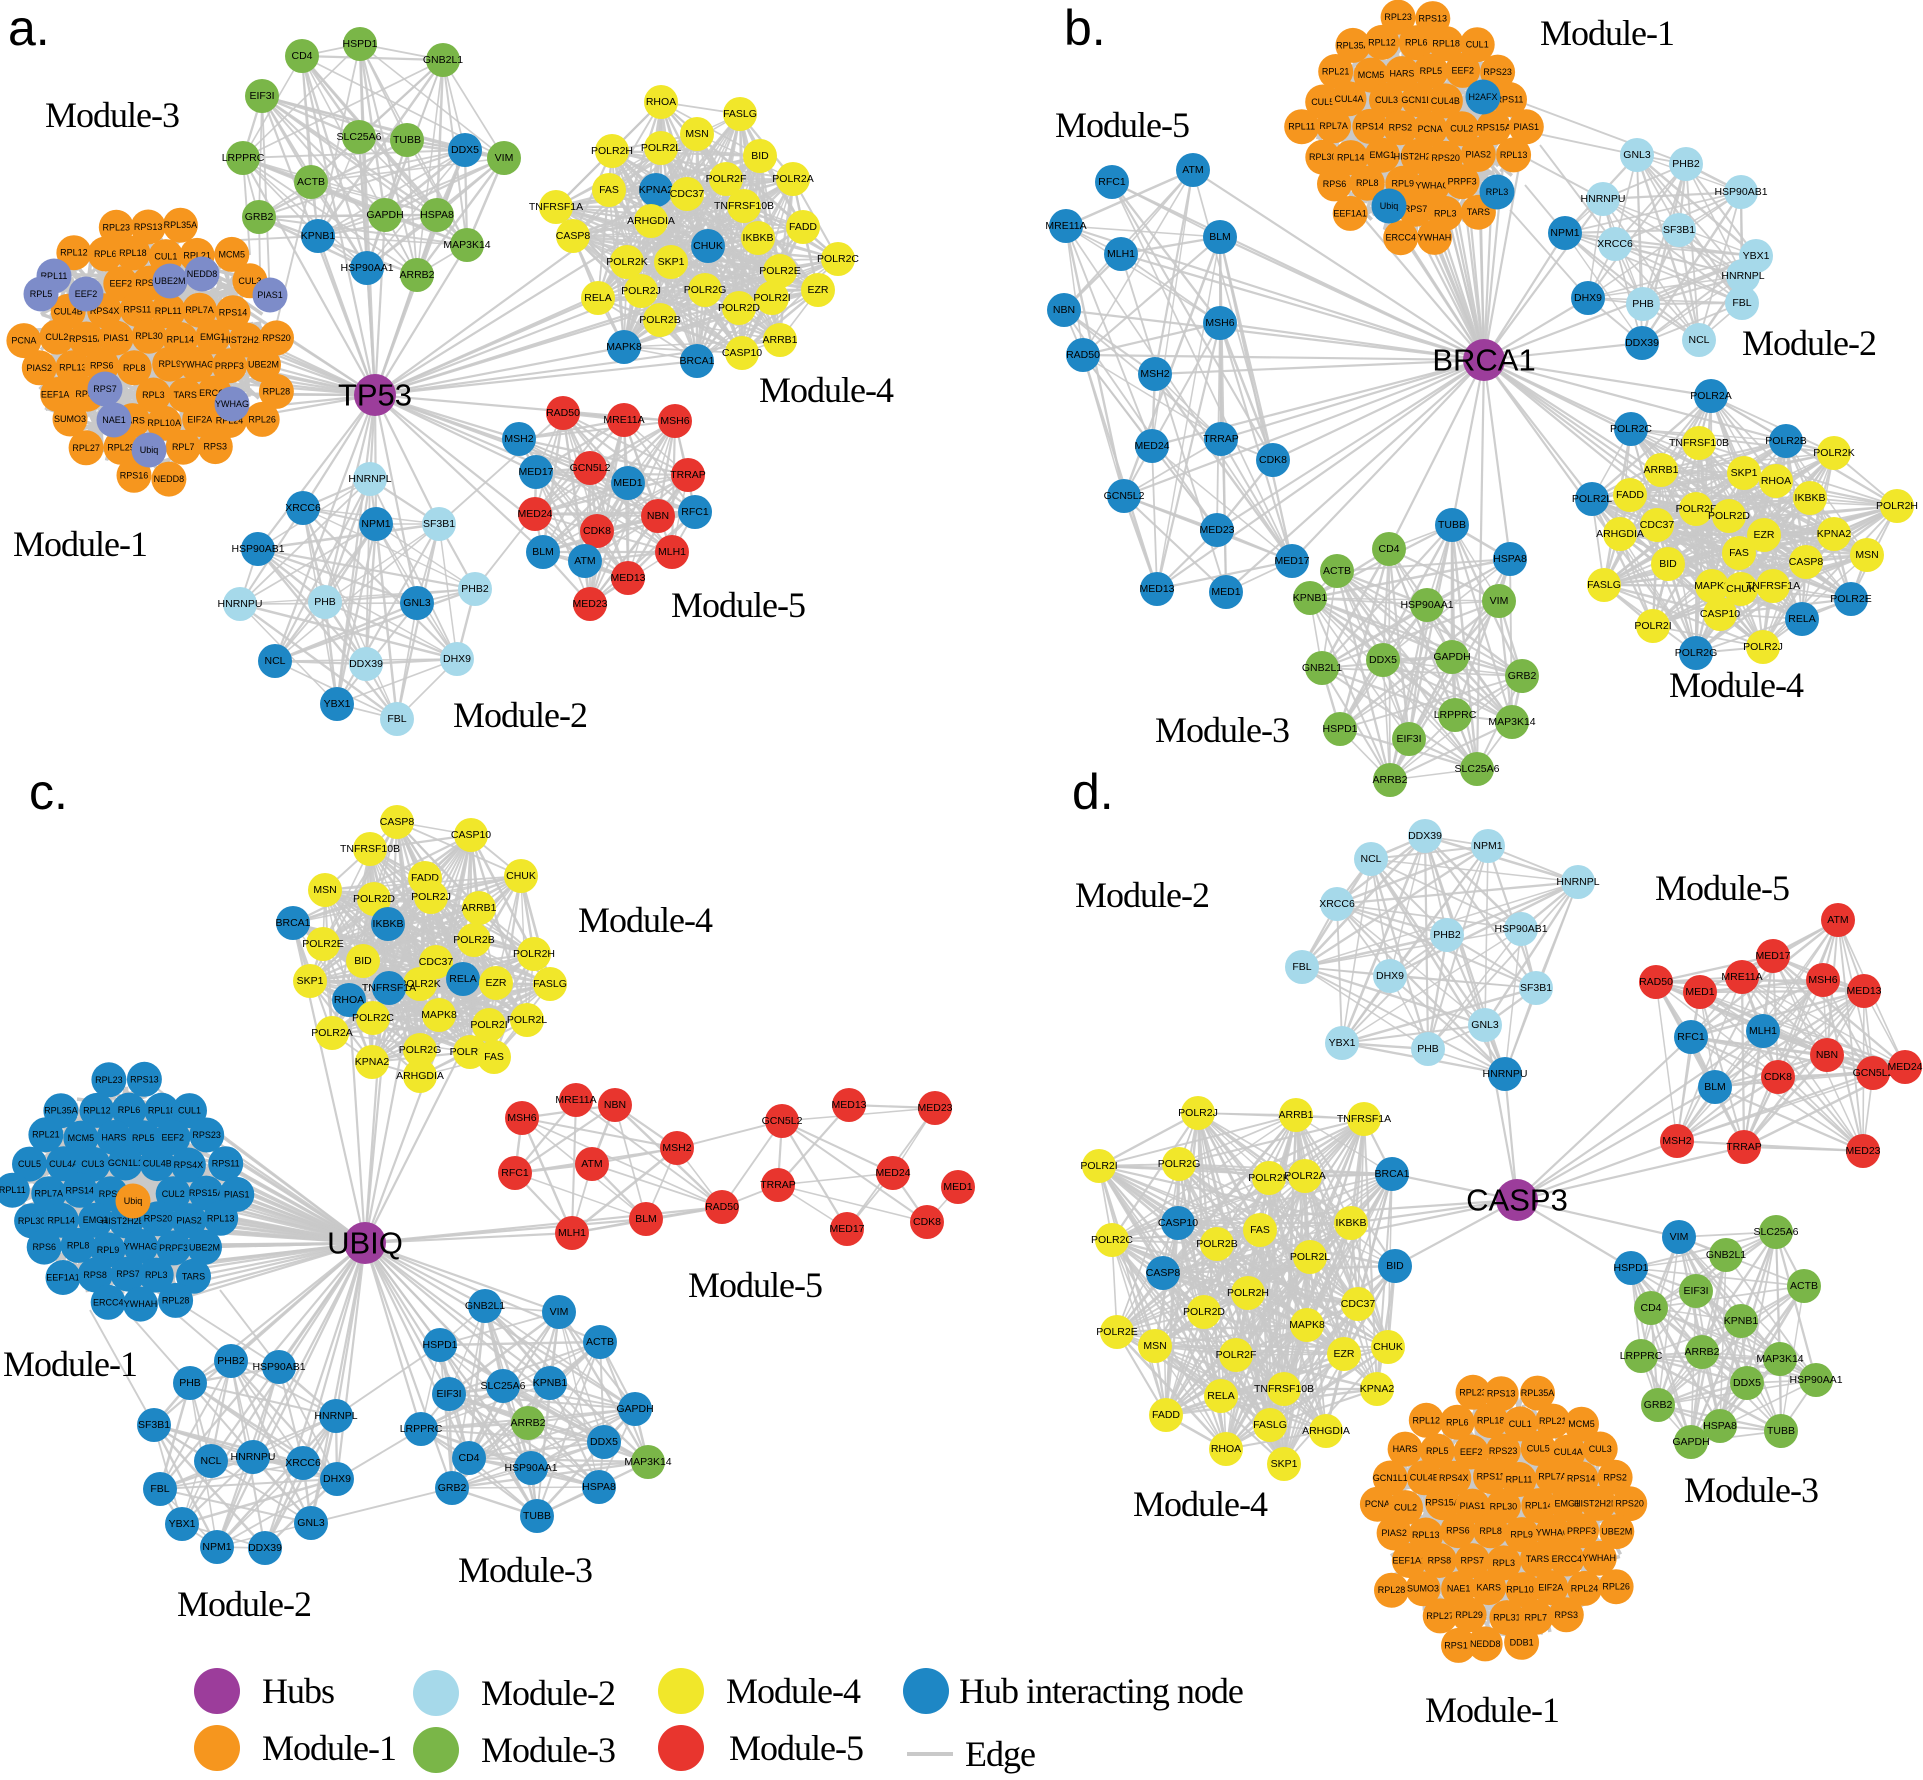 This screenshot has width=1923, height=1780. Describe the element at coordinates (521, 1118) in the screenshot. I see `svg-text: MSH6` at that location.